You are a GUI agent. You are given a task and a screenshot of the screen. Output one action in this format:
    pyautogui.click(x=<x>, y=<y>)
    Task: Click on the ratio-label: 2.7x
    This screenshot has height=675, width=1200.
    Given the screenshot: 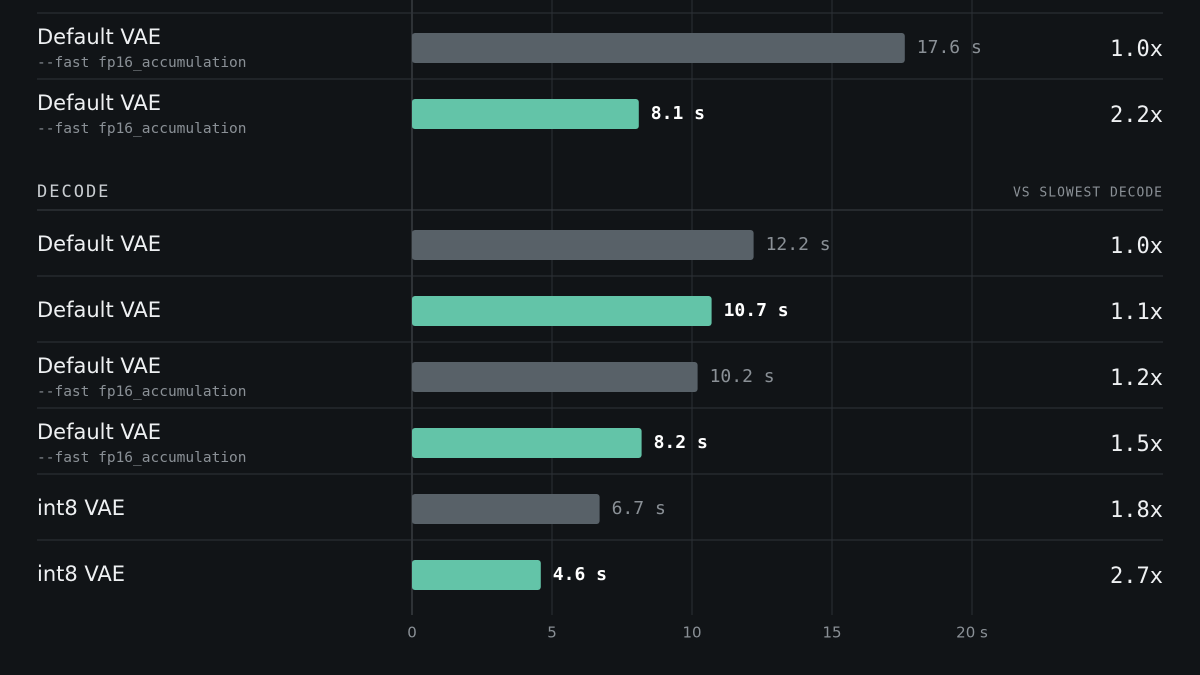 What is the action you would take?
    pyautogui.click(x=1136, y=576)
    